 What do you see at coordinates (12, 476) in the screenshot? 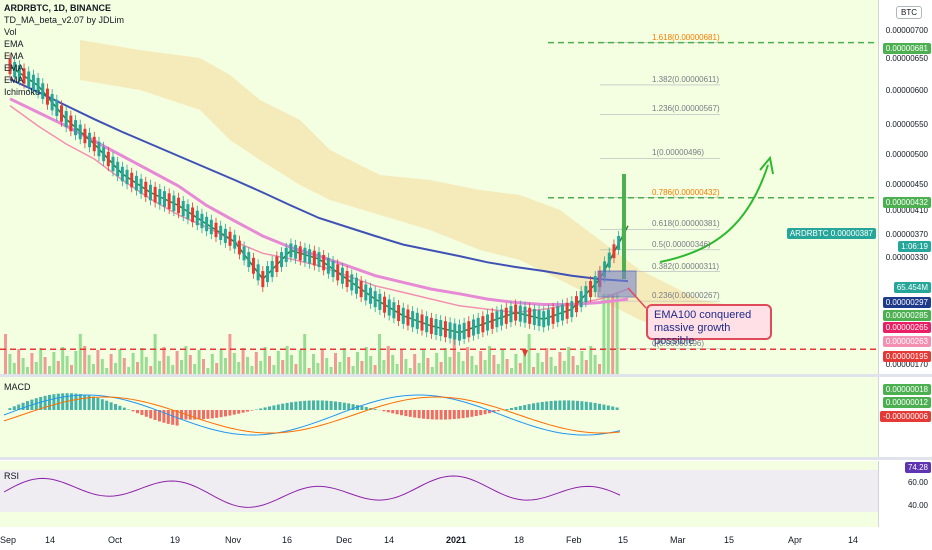
I see `rsi-title: RSI` at bounding box center [12, 476].